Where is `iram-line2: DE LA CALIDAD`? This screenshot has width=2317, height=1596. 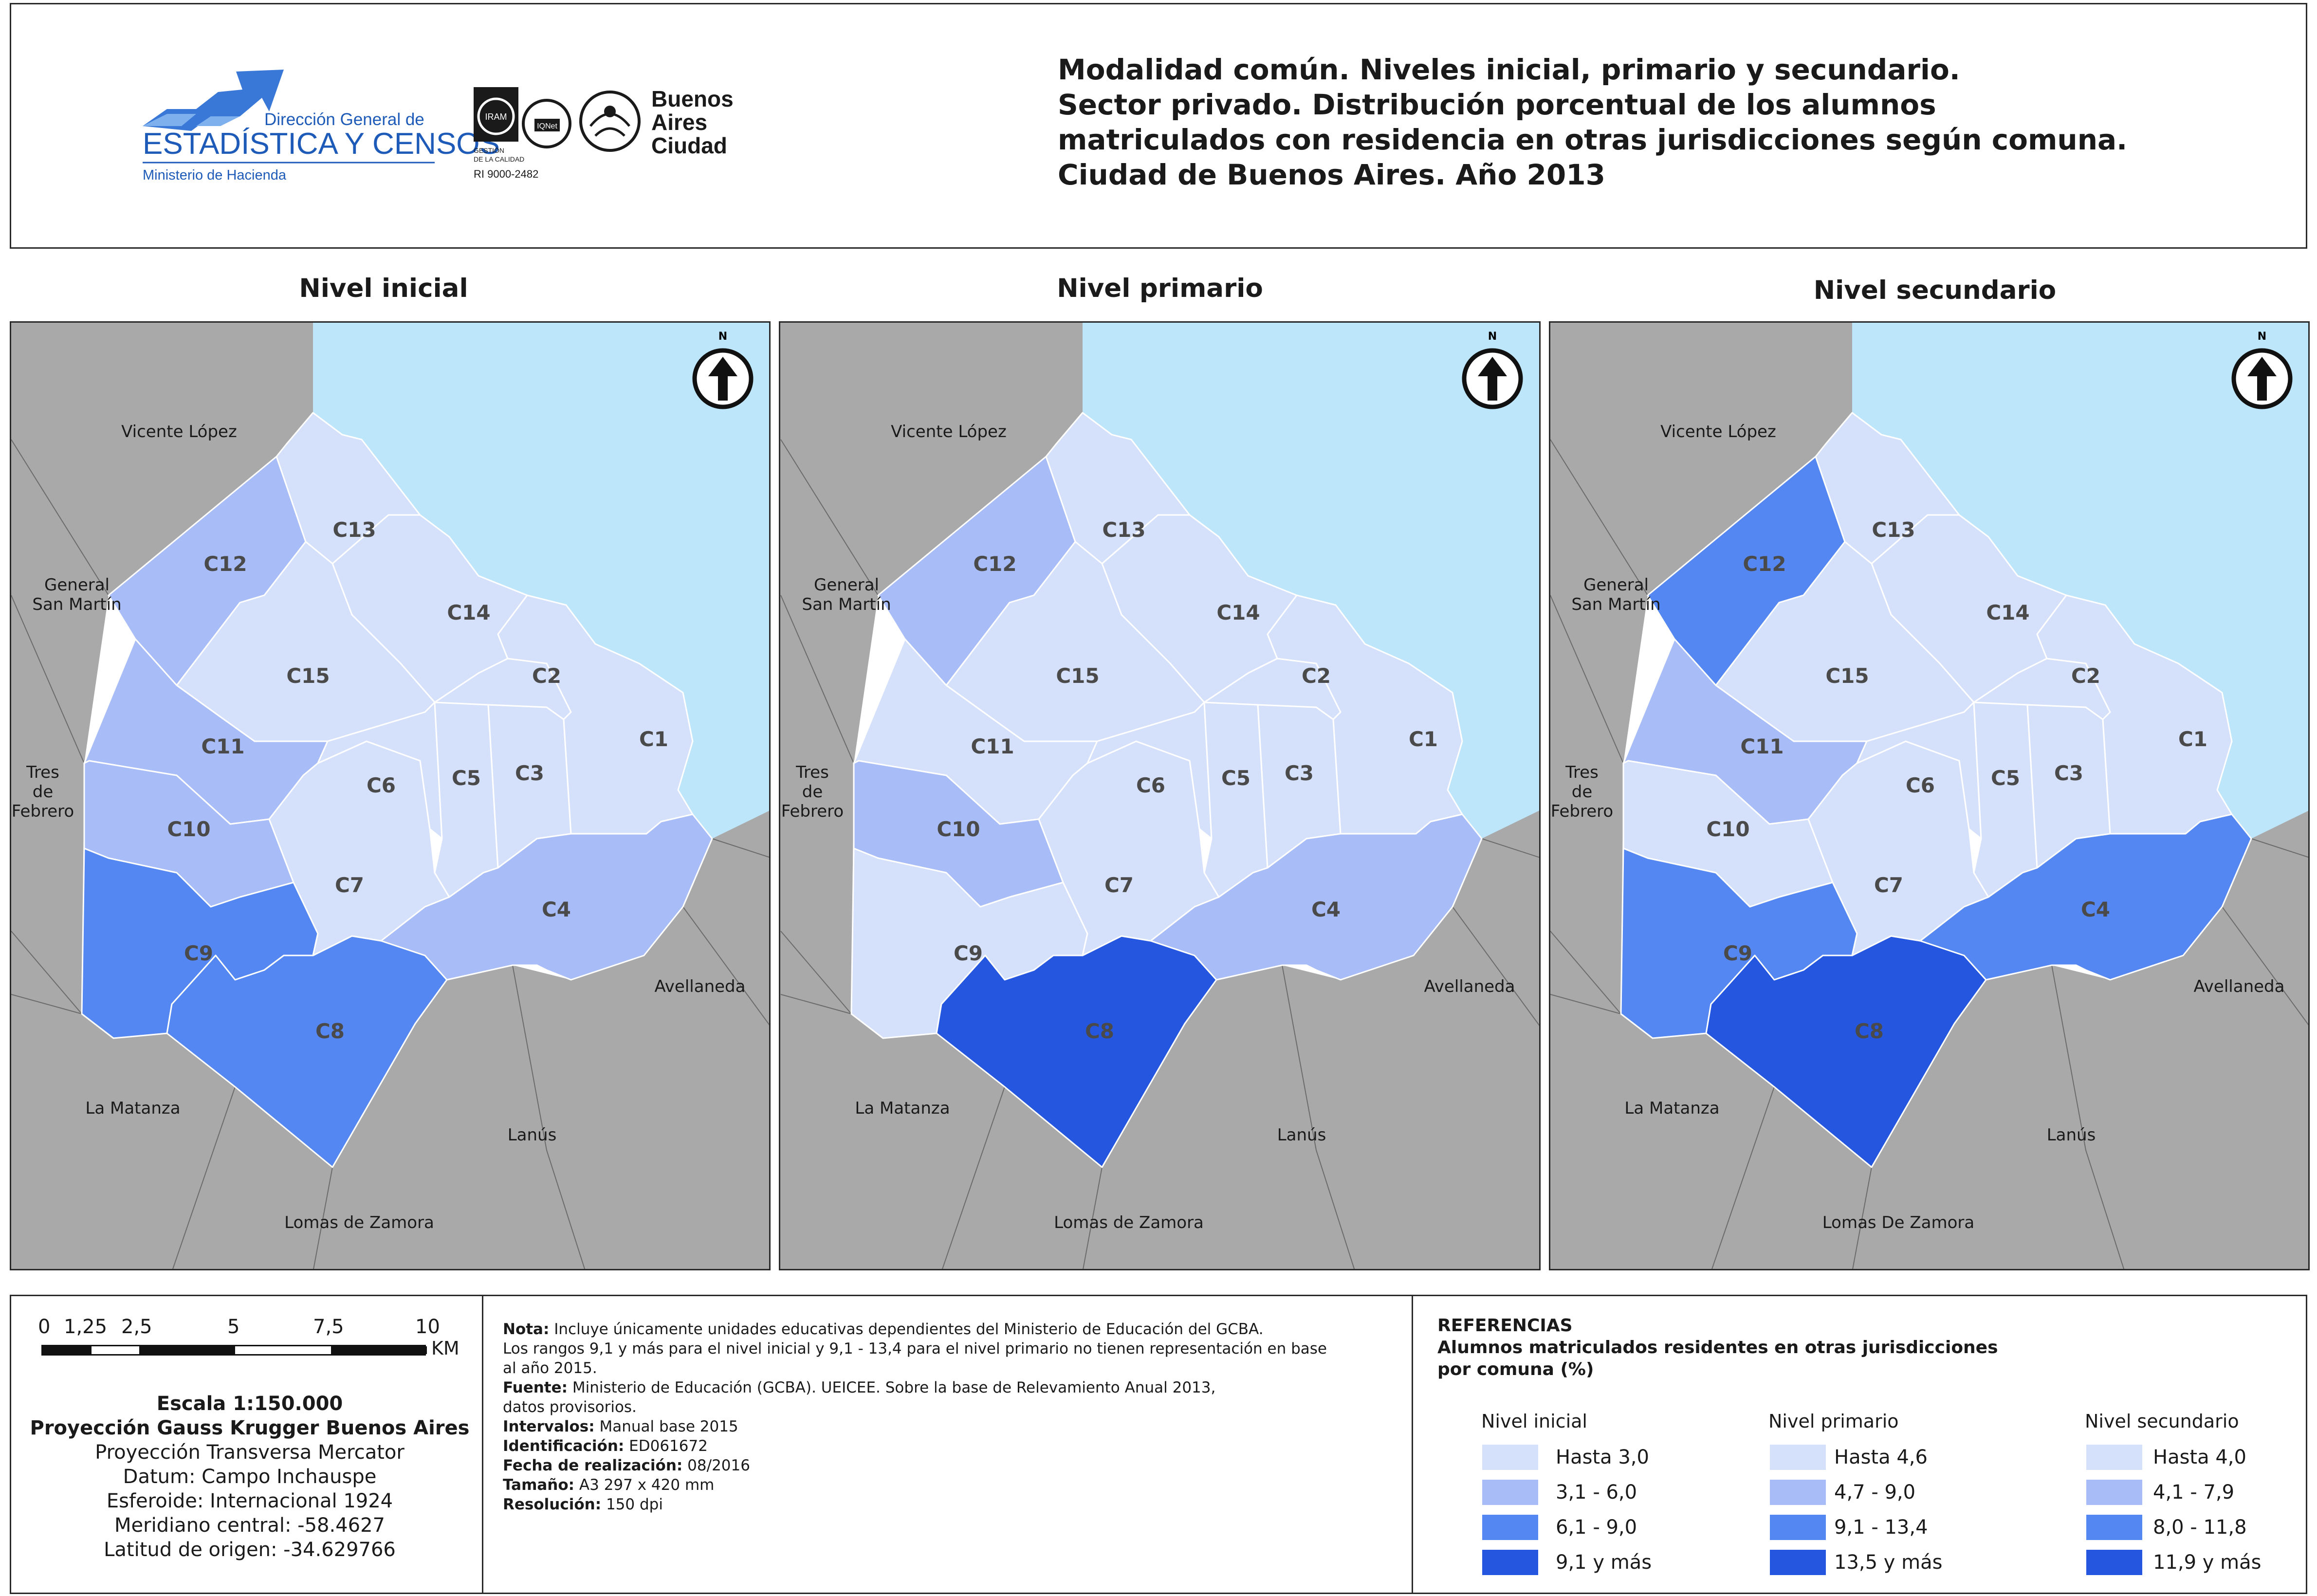 iram-line2: DE LA CALIDAD is located at coordinates (499, 159).